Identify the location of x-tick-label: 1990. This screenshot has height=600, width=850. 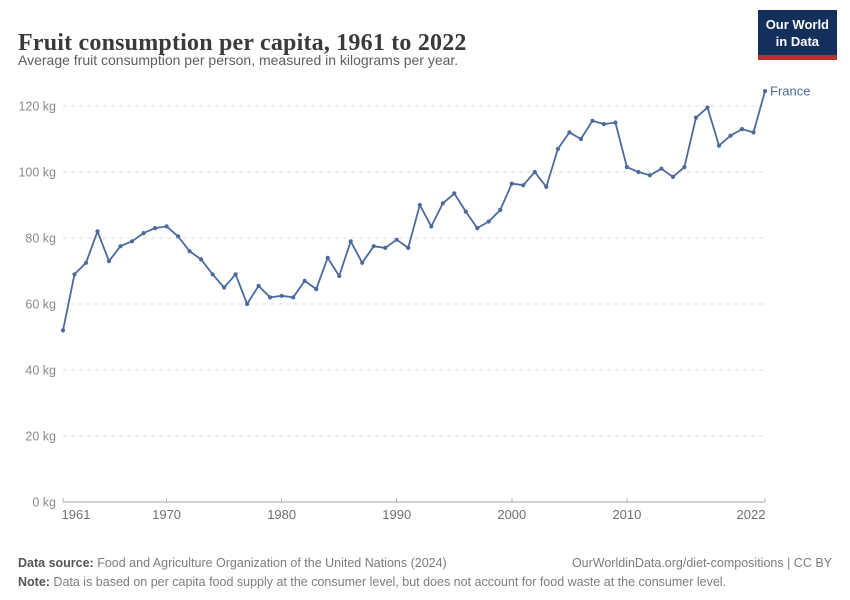
(396, 514).